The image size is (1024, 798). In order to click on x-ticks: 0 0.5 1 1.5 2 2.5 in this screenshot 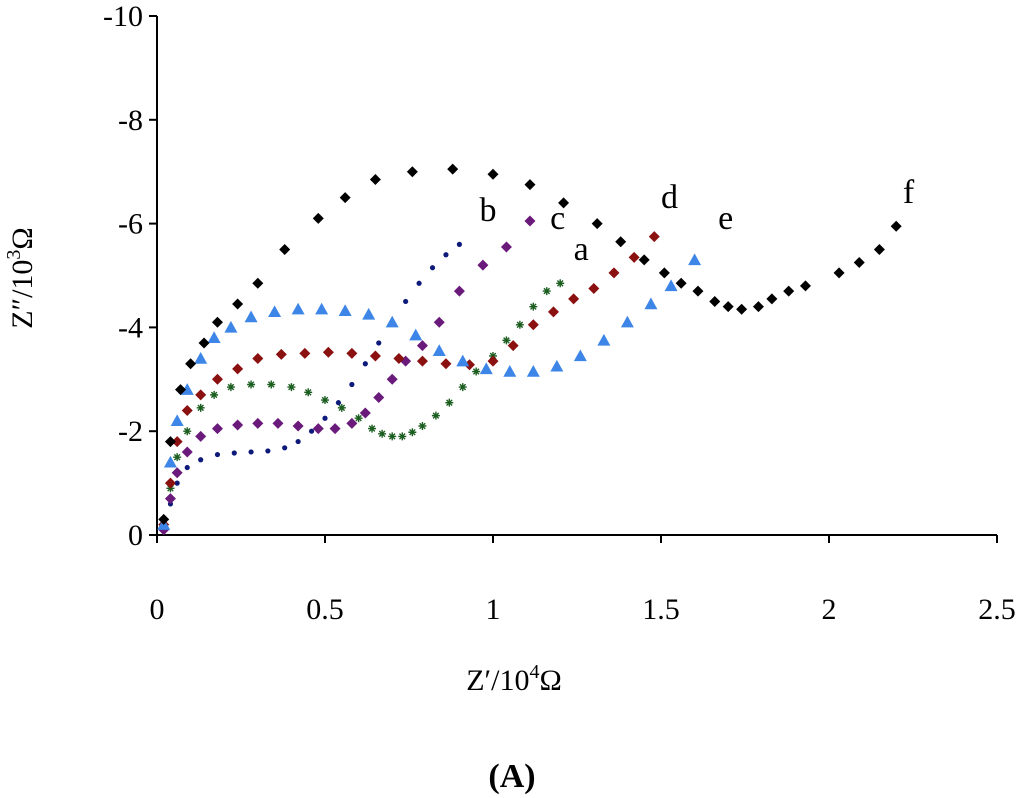, I will do `click(583, 580)`.